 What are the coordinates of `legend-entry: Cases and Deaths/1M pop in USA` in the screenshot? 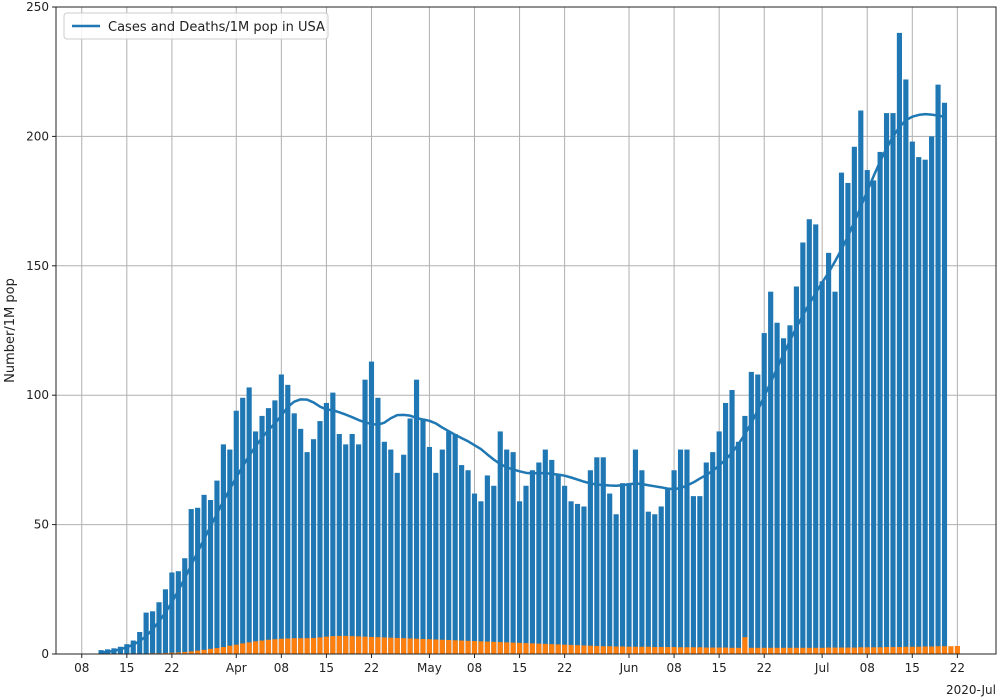 It's located at (216, 27).